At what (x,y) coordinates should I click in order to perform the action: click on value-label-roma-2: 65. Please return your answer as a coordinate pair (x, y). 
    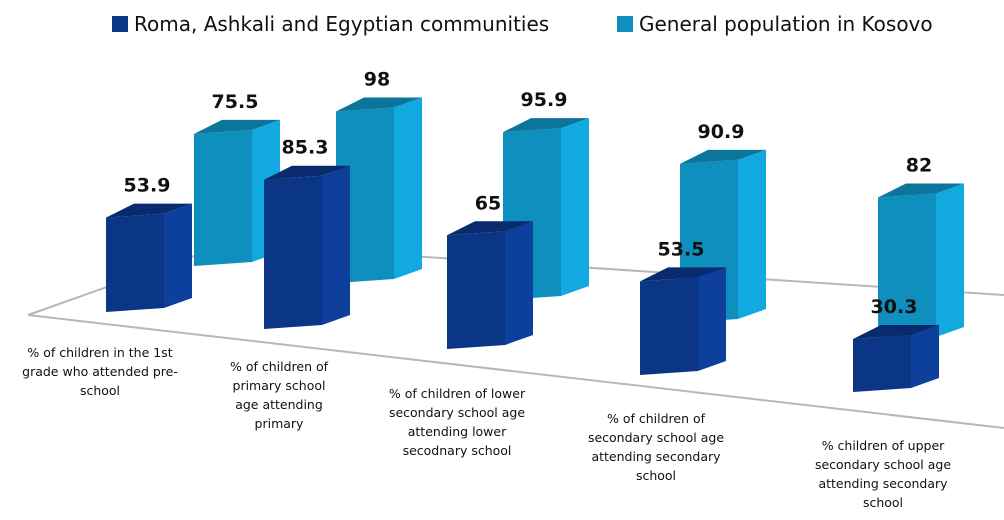
    Looking at the image, I should click on (488, 203).